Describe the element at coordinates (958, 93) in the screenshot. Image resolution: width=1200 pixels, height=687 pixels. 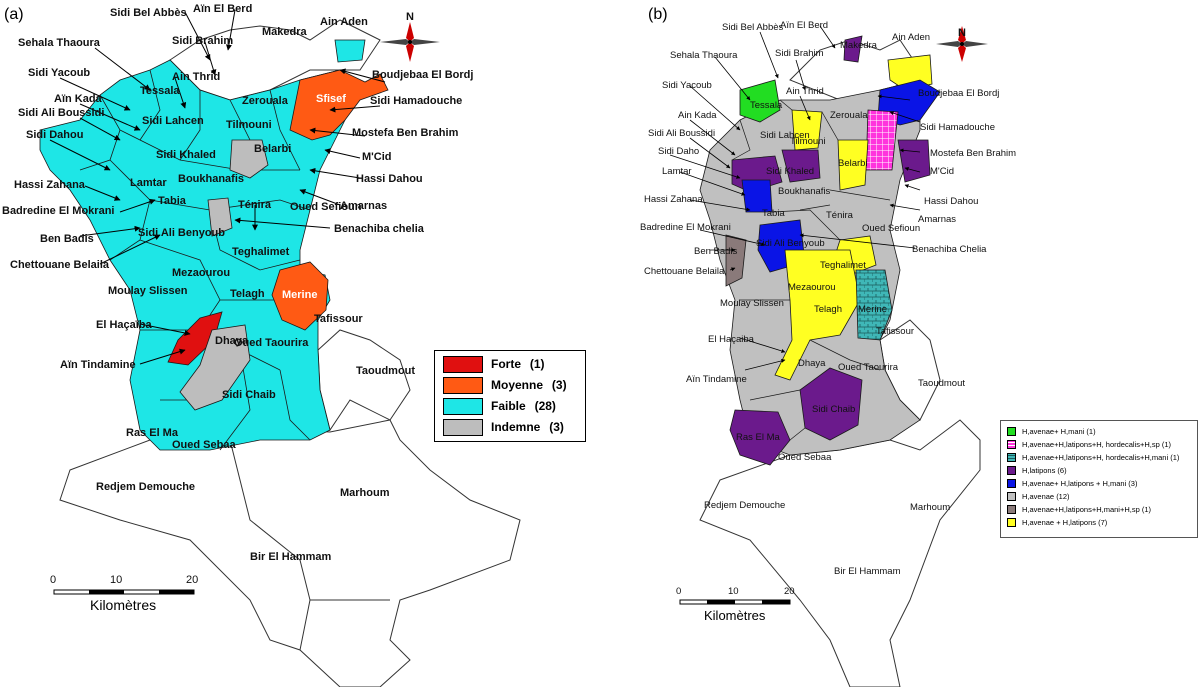
I see `label-b-boudjebaa: Boudjebaa El Bordj` at that location.